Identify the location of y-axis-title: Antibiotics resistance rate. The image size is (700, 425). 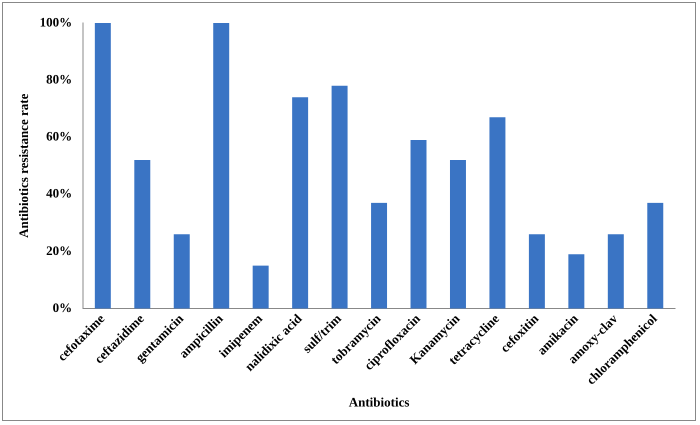
(24, 165).